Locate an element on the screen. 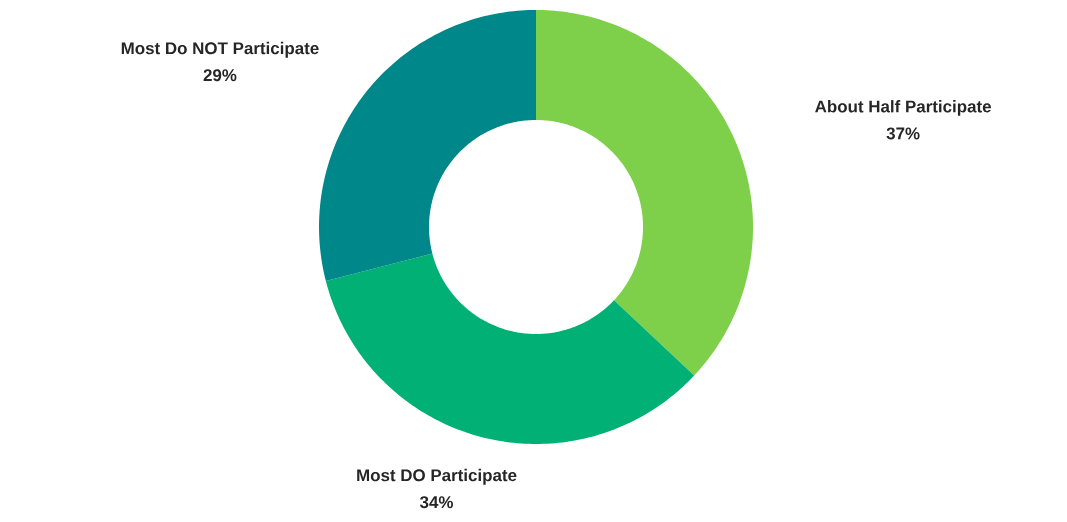 The width and height of the screenshot is (1067, 522). data-label: 34% is located at coordinates (436, 502).